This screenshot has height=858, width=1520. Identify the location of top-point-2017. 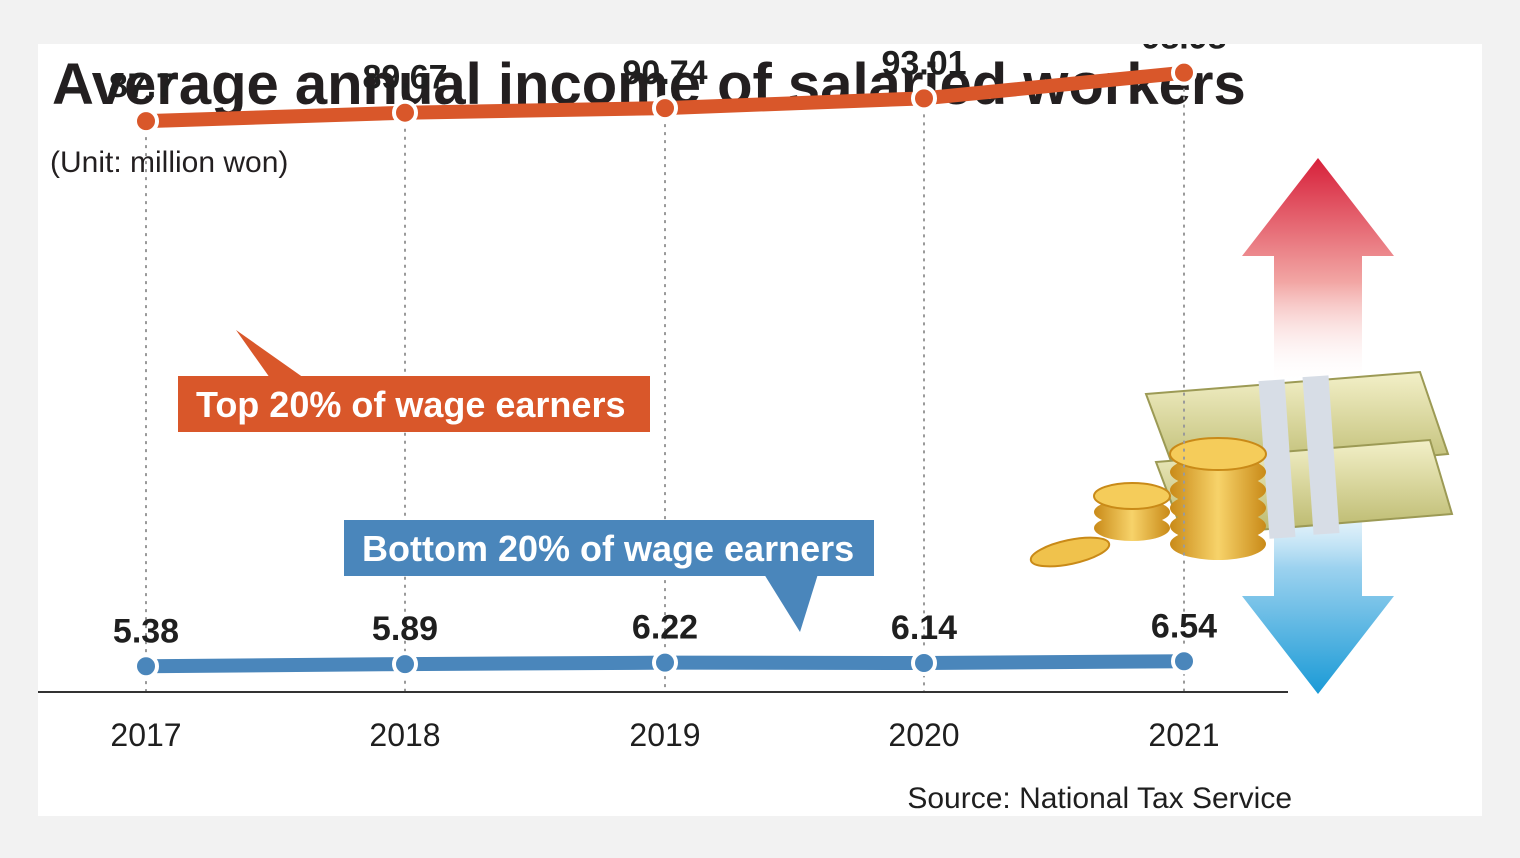
(146, 121).